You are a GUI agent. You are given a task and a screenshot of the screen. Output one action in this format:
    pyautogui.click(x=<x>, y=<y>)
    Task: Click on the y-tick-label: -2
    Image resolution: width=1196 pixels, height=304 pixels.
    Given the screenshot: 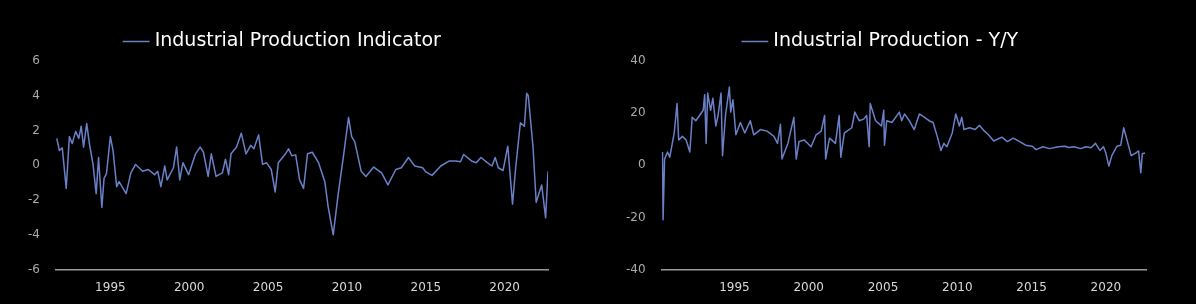 What is the action you would take?
    pyautogui.click(x=34, y=199)
    